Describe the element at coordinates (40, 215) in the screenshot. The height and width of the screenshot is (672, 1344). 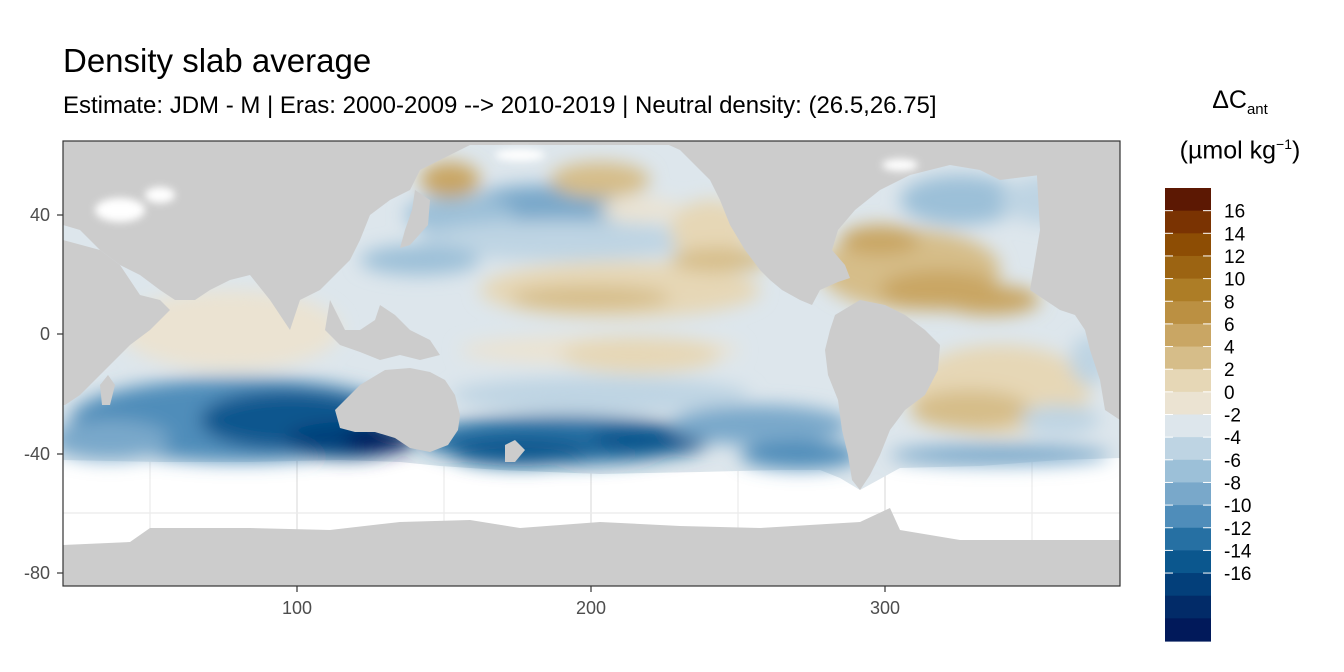
I see `y-tick-label: 40` at that location.